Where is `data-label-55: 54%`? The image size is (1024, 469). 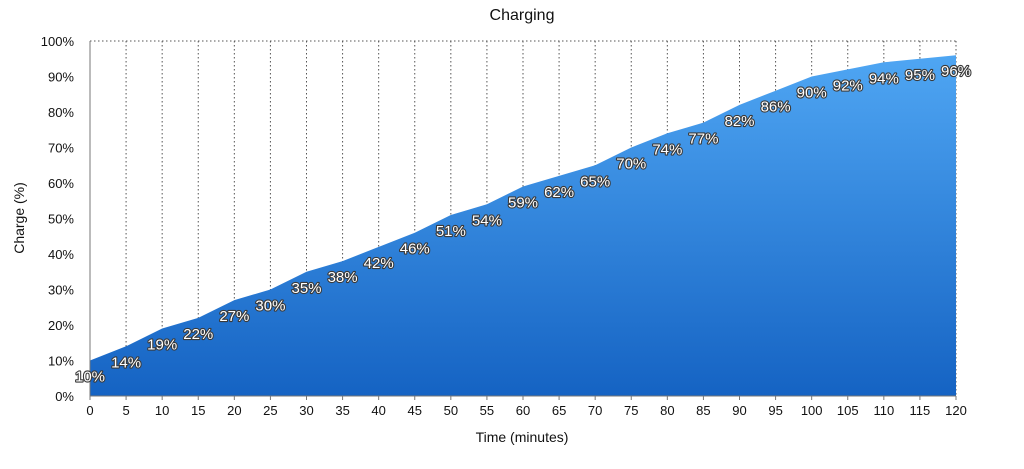
data-label-55: 54% is located at coordinates (487, 220).